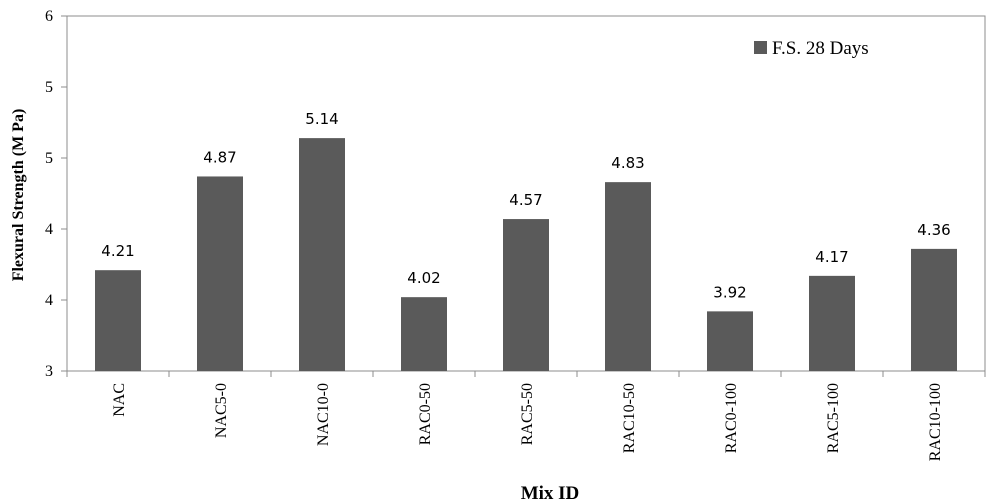 This screenshot has height=504, width=1000. What do you see at coordinates (550, 493) in the screenshot?
I see `x-axis-title: Mix ID` at bounding box center [550, 493].